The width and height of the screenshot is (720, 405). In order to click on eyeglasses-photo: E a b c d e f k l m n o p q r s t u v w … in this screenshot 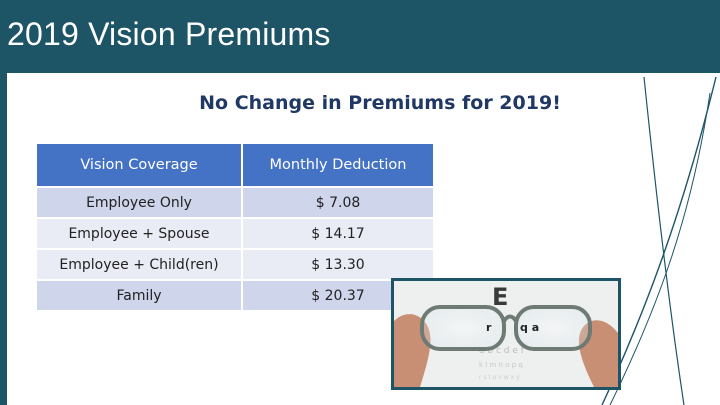, I will do `click(506, 334)`.